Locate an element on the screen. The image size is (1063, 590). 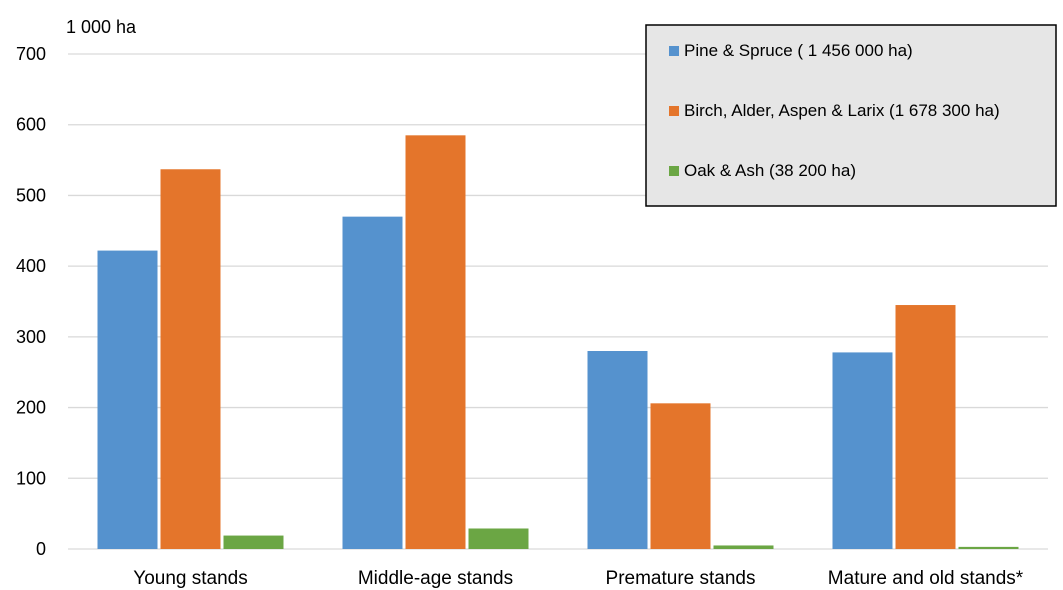
y-axis-unit-label: 1 000 ha is located at coordinates (101, 27).